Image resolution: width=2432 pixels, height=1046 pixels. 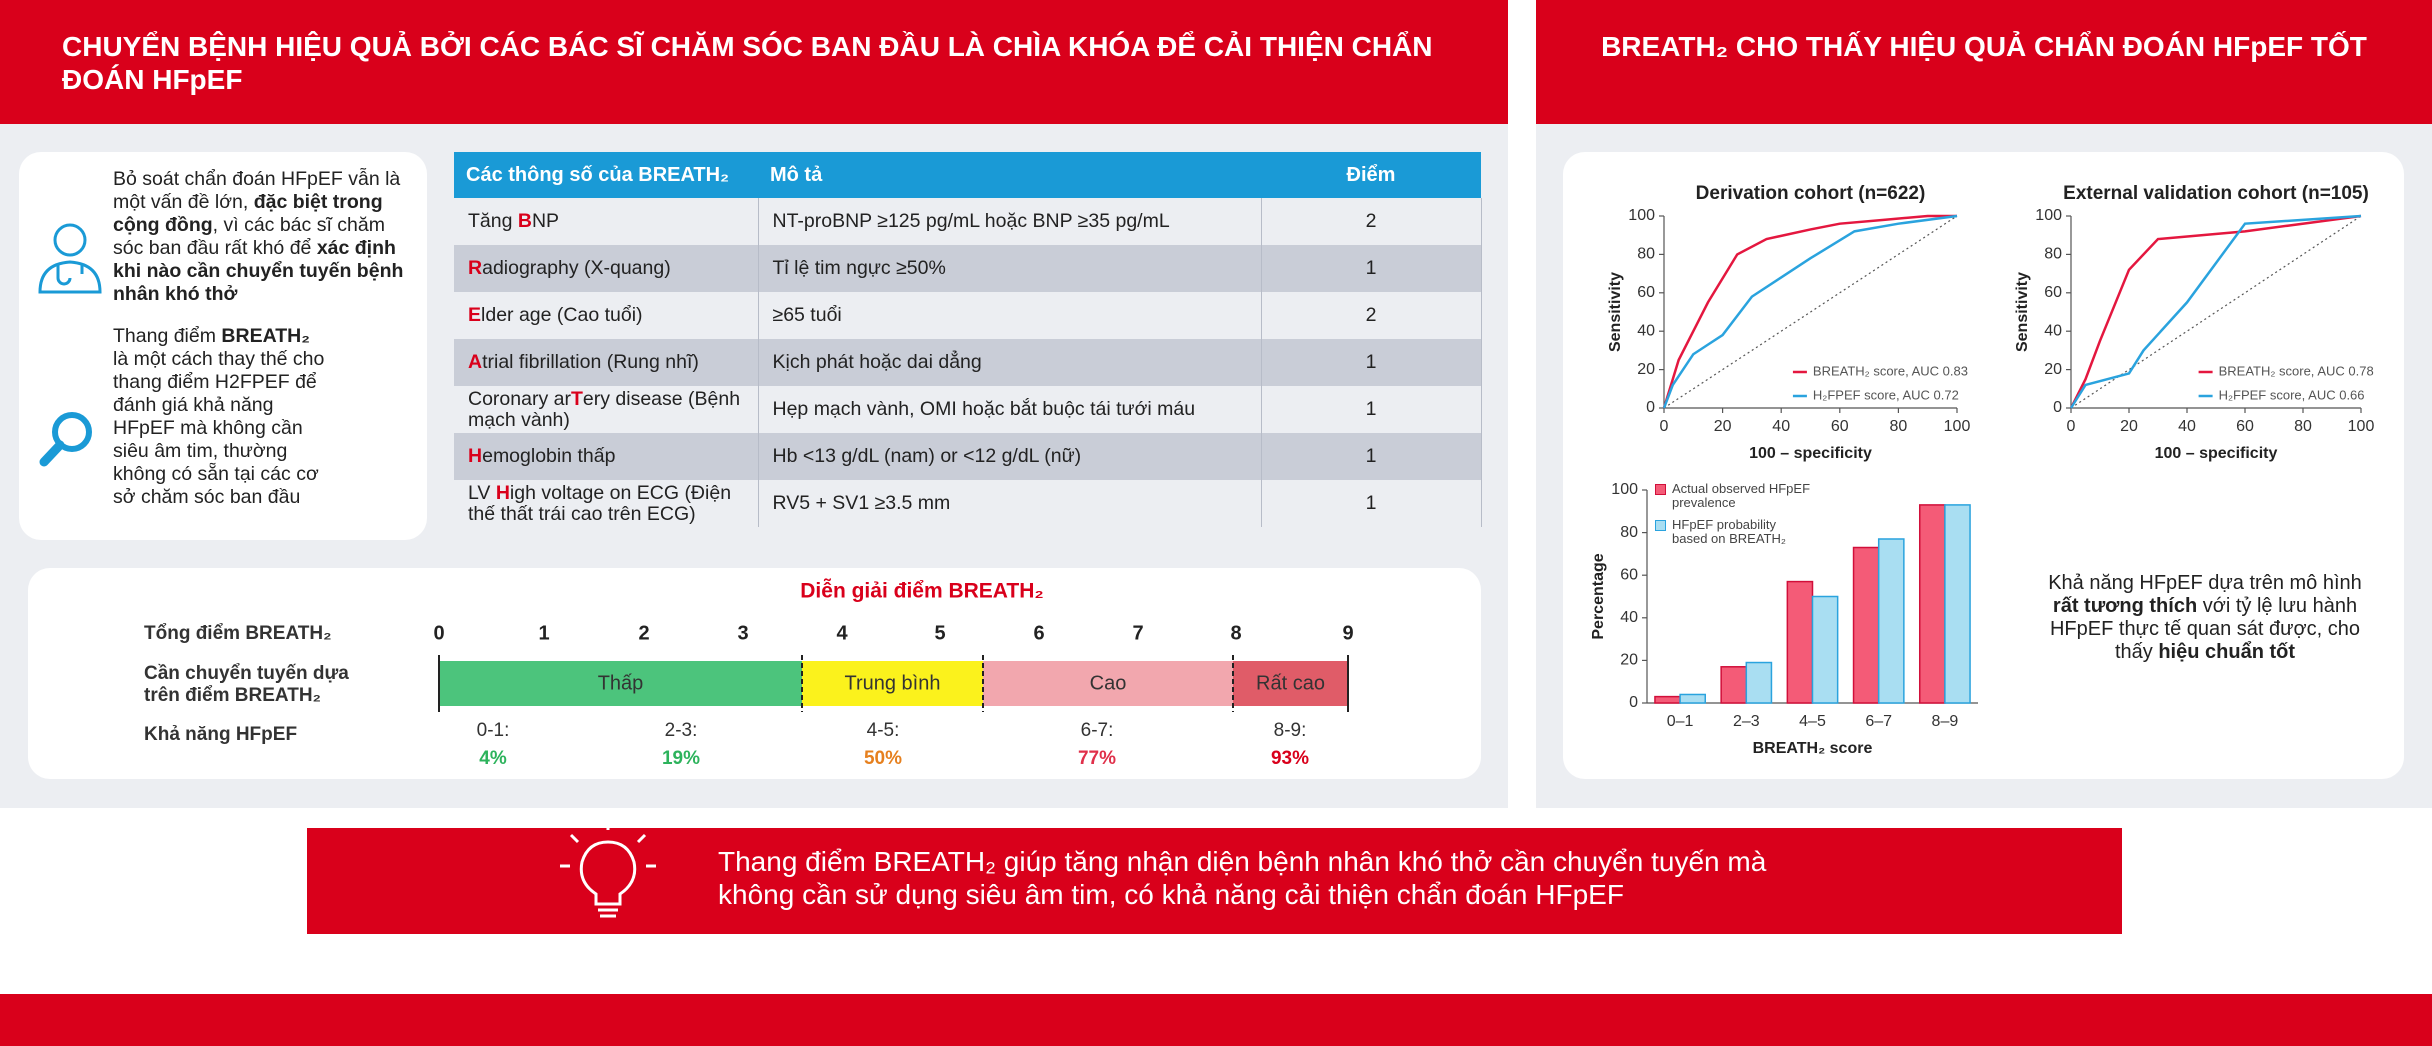 I want to click on likelihood-value: 4%, so click(x=493, y=758).